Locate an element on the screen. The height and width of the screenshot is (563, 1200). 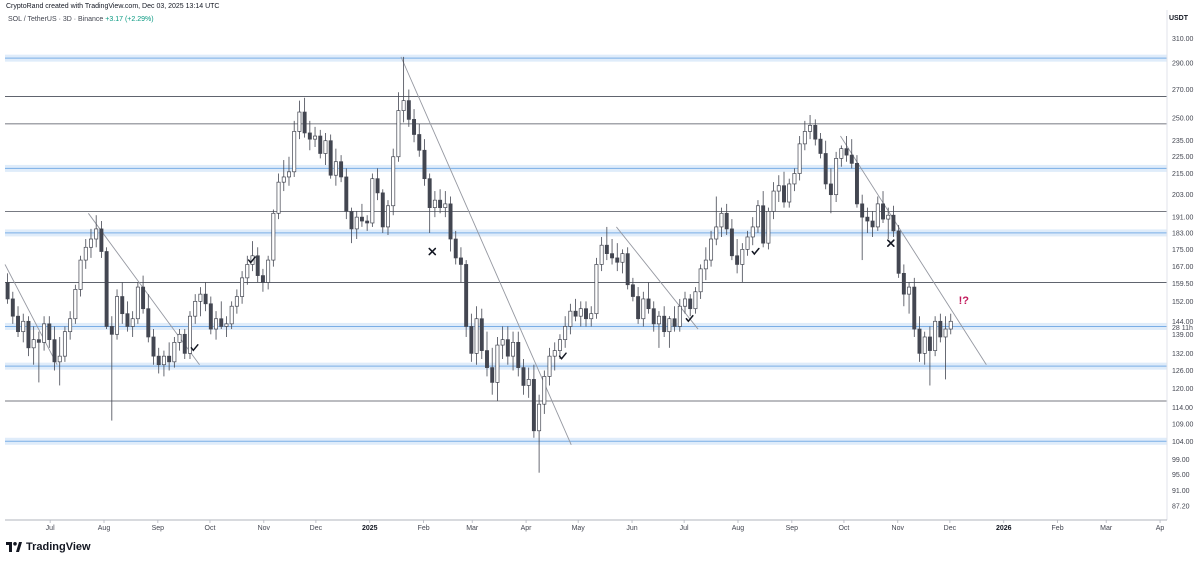
last-price-label: 28 11h is located at coordinates (1182, 328).